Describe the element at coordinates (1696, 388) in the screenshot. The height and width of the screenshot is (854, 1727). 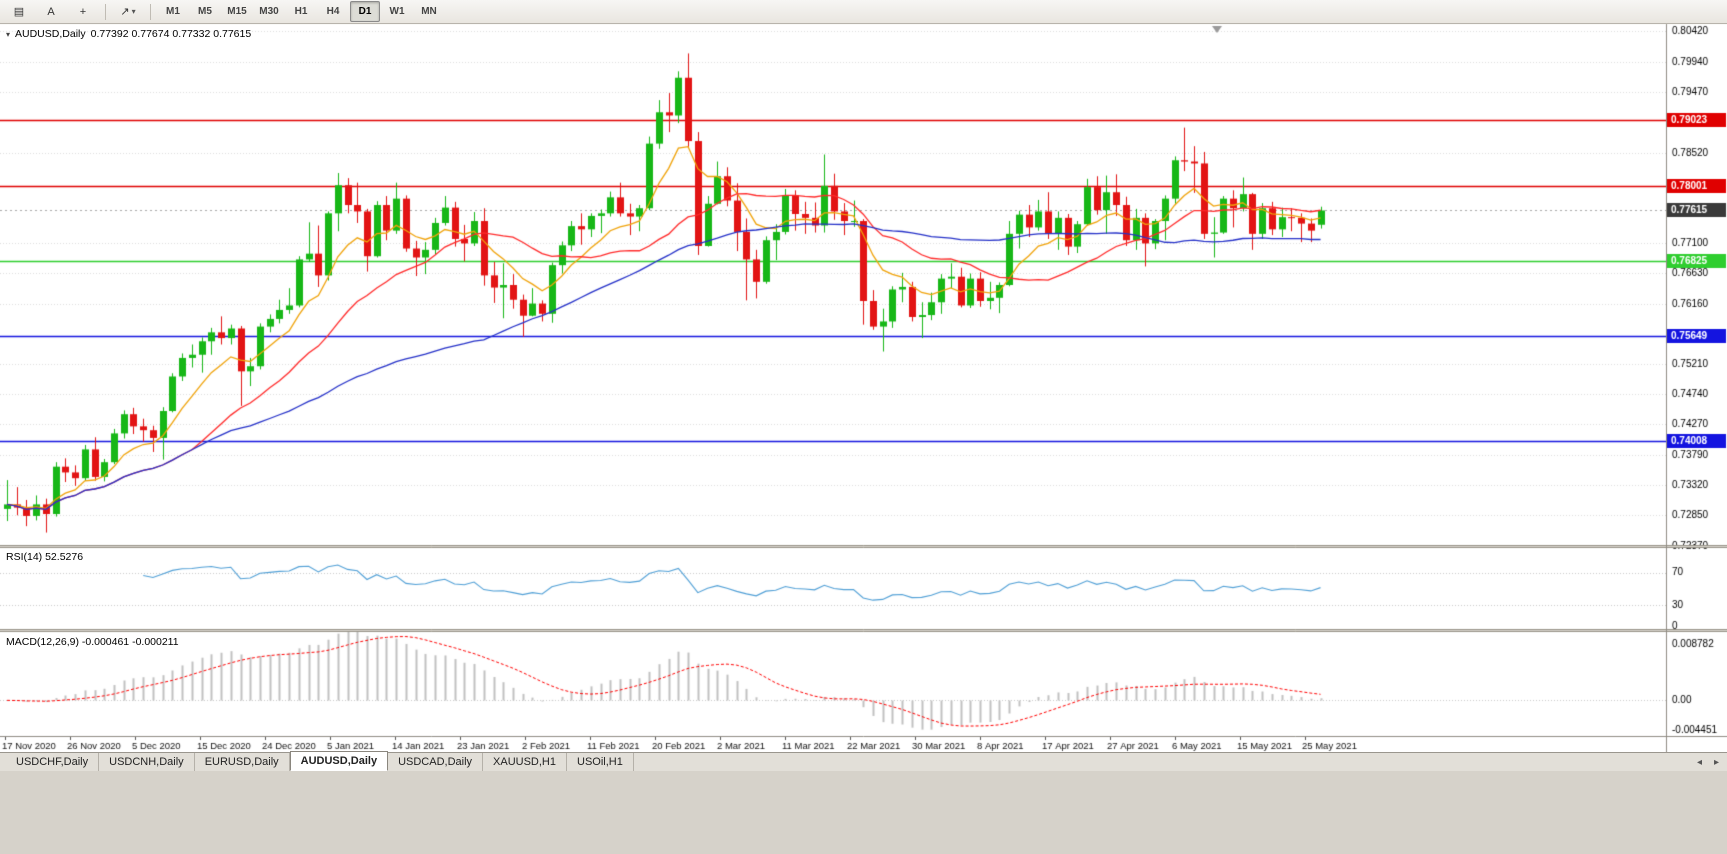
I see `price-axis` at that location.